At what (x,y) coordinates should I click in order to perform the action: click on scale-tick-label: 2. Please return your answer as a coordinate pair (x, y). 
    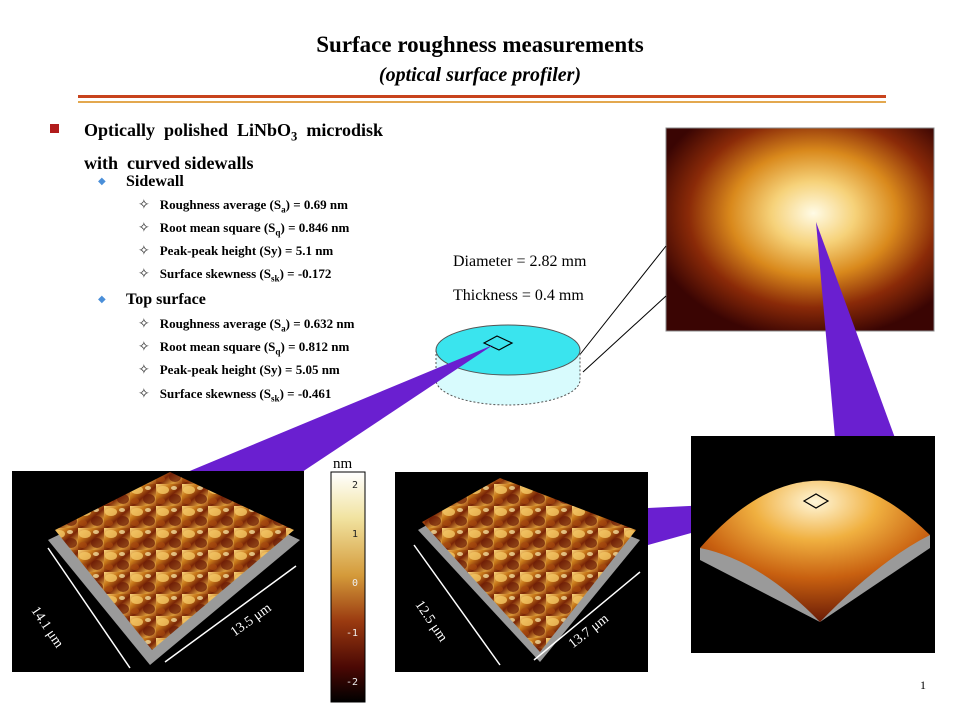
    Looking at the image, I should click on (355, 485).